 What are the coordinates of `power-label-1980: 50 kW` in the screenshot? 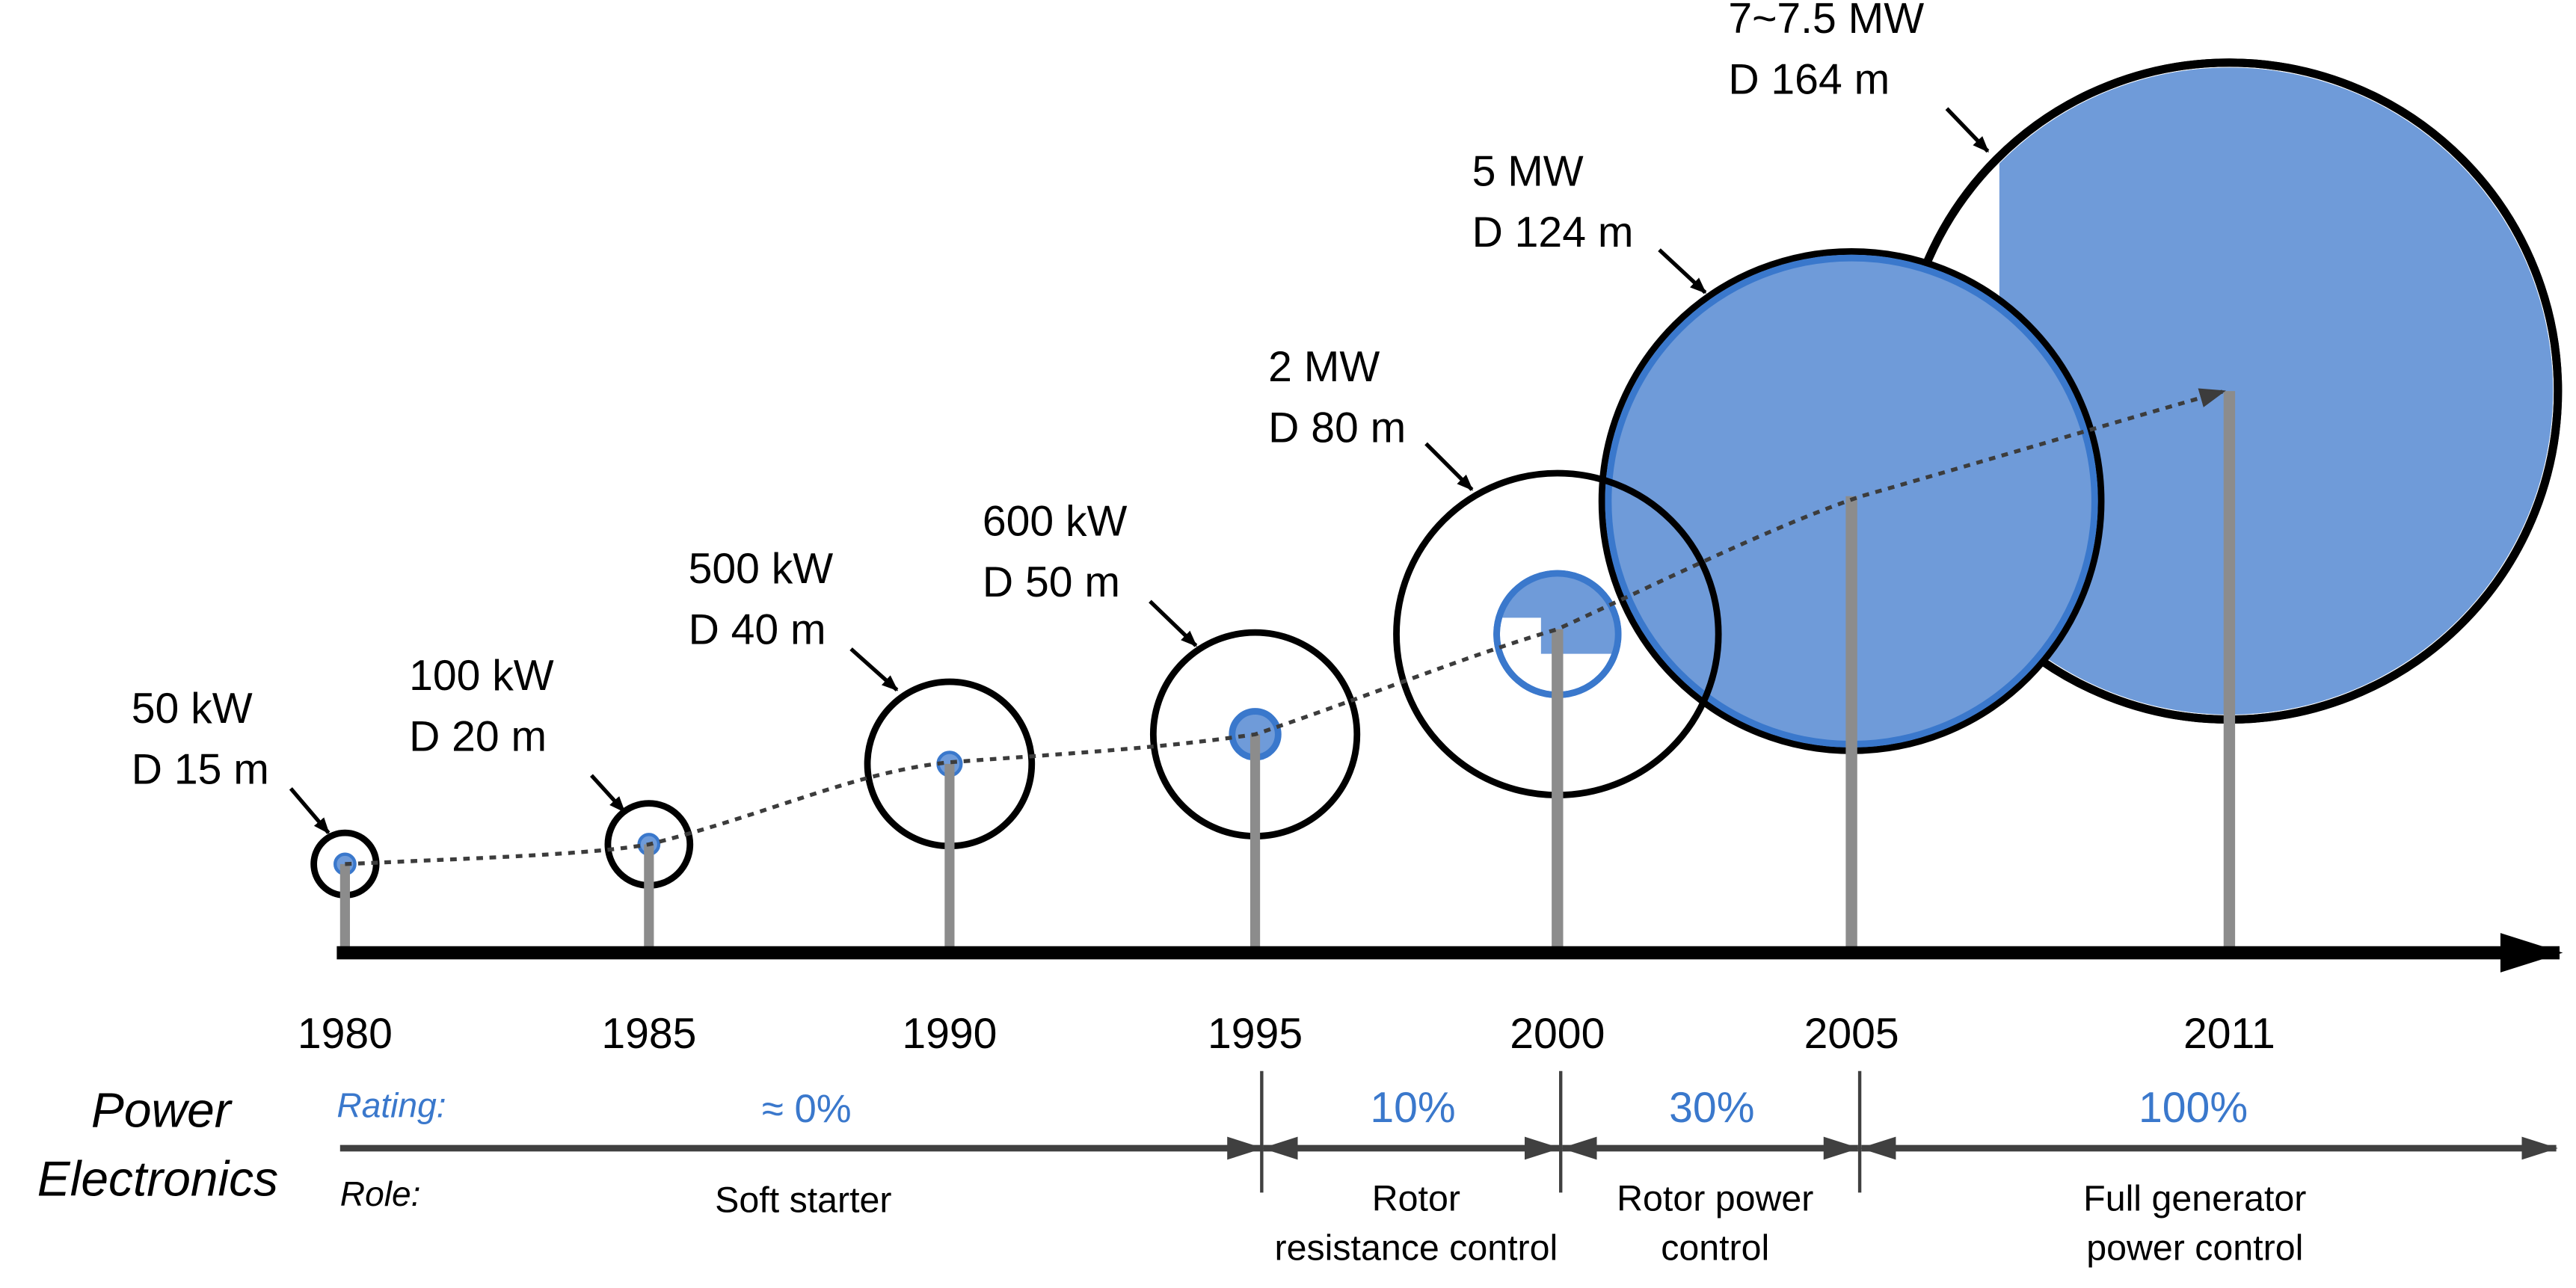 It's located at (192, 709).